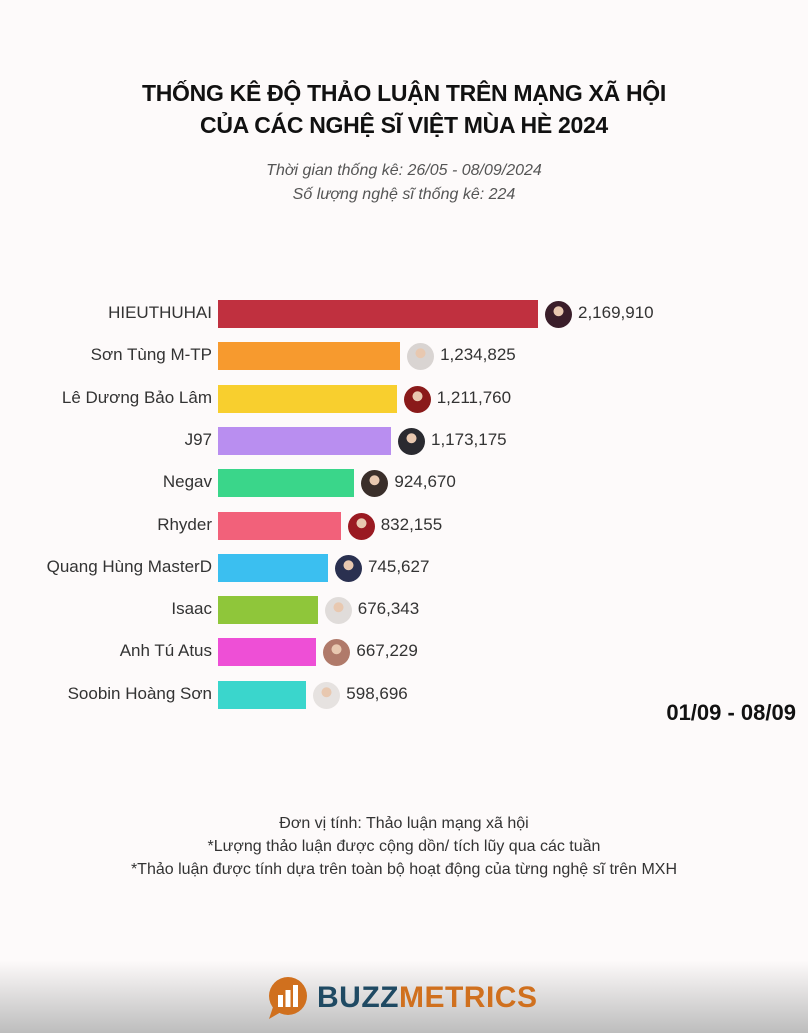  Describe the element at coordinates (160, 312) in the screenshot. I see `category-label: HIEUTHUHAI` at that location.